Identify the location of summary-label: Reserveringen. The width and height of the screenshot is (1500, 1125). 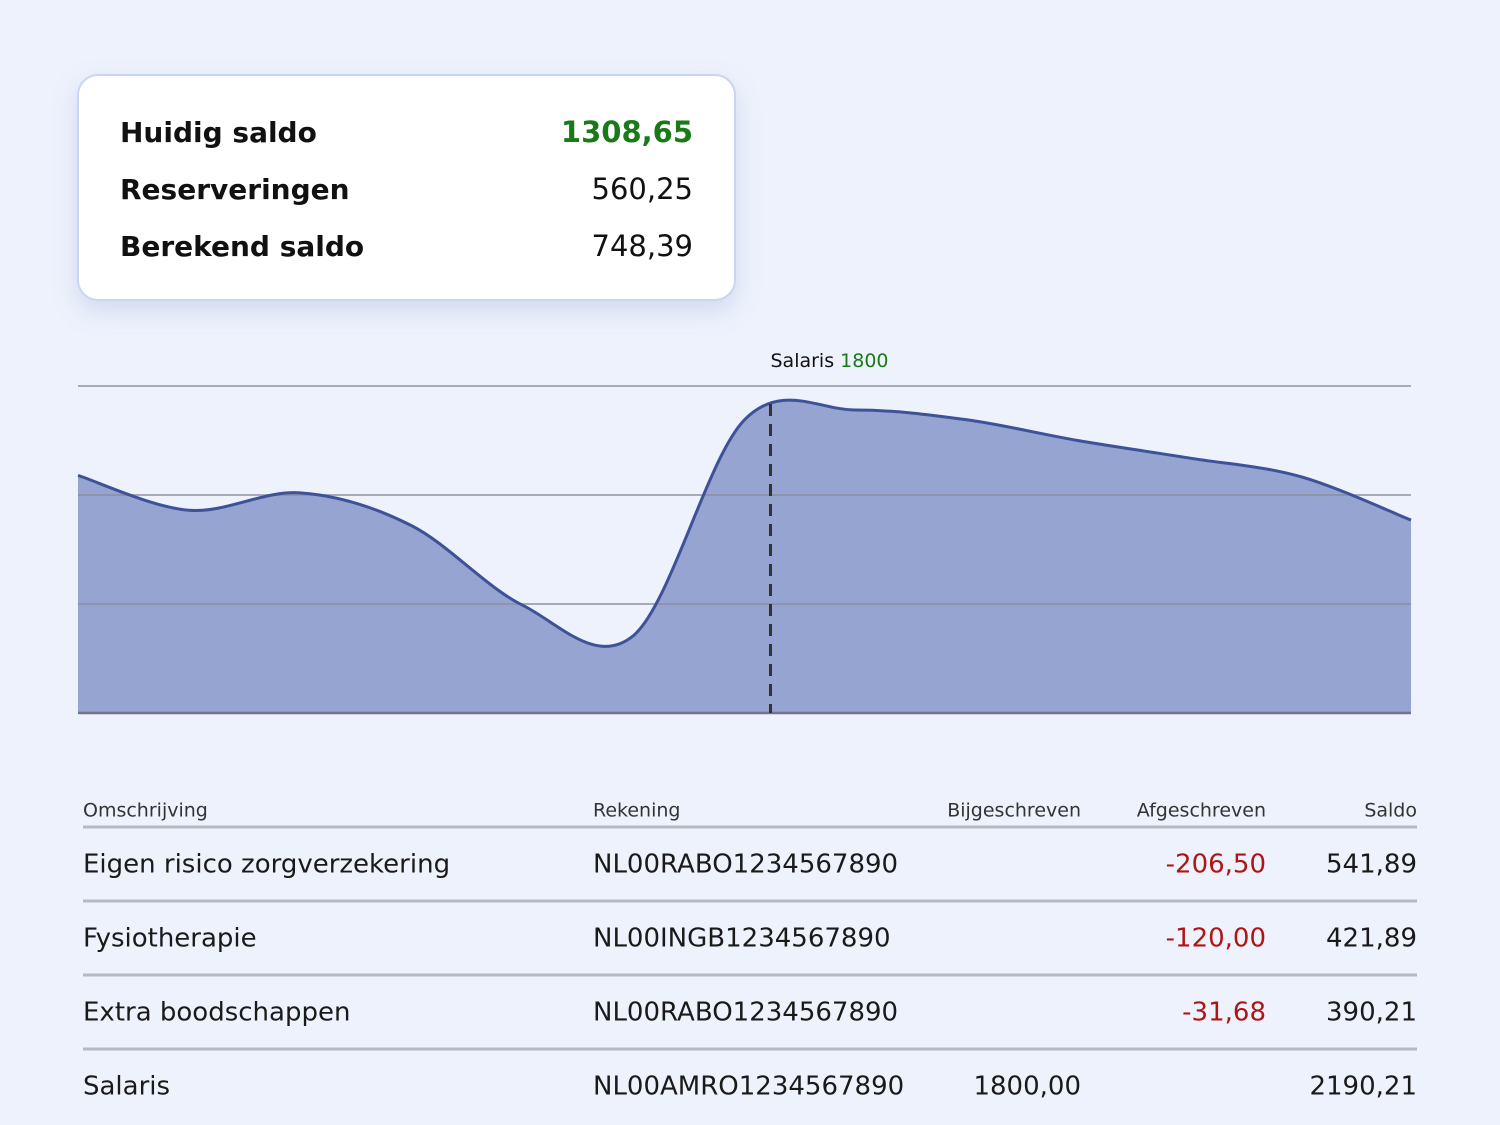
(235, 189).